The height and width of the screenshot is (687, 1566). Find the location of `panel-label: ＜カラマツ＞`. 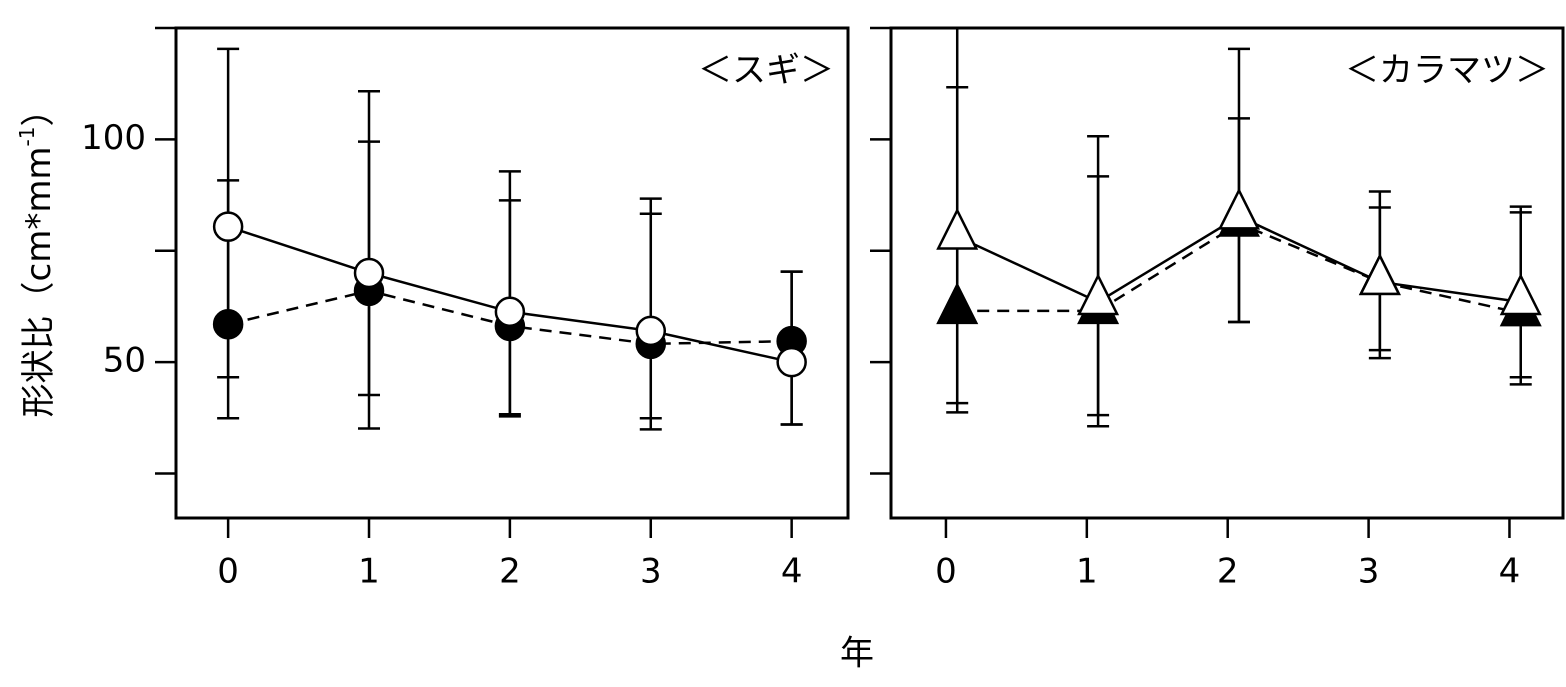

panel-label: ＜カラマツ＞ is located at coordinates (1447, 71).